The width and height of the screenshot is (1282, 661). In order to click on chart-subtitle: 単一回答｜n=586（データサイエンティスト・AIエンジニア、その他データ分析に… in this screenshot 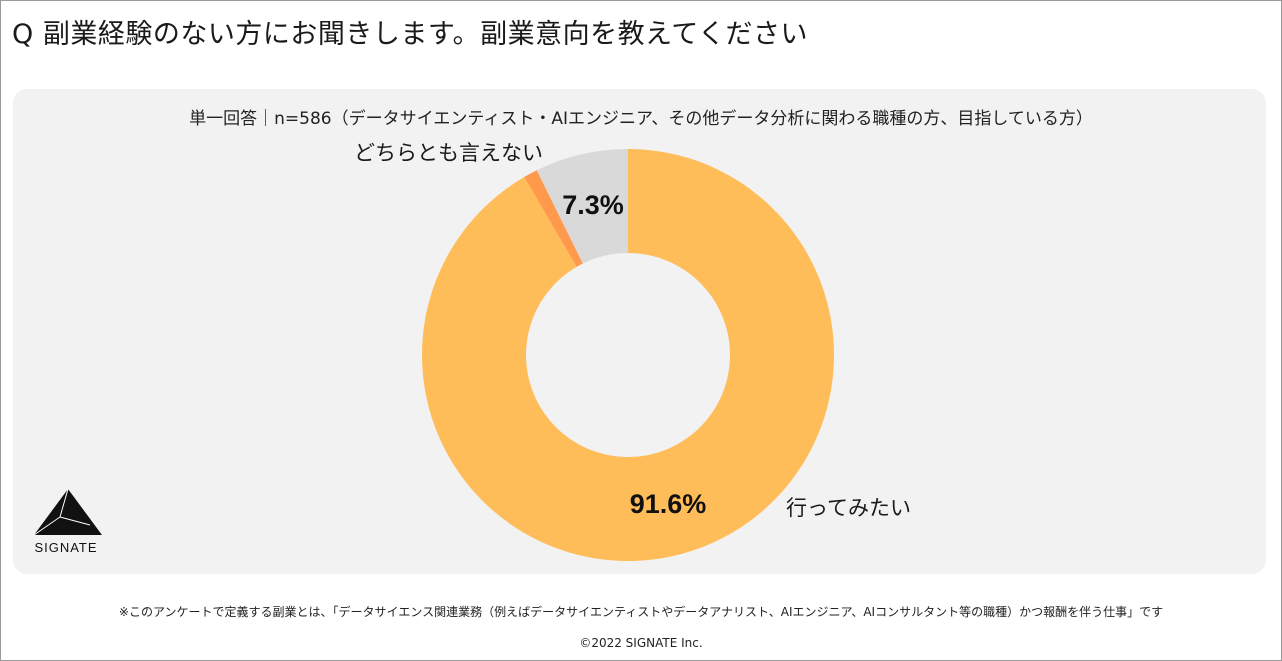, I will do `click(641, 119)`.